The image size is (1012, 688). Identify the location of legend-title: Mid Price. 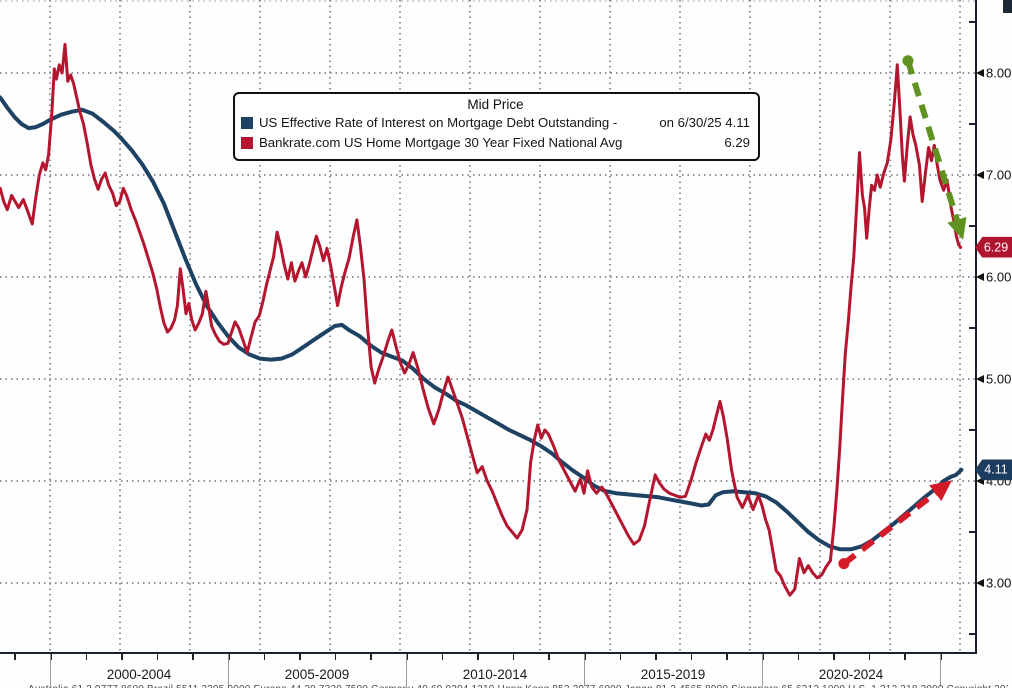
(495, 104).